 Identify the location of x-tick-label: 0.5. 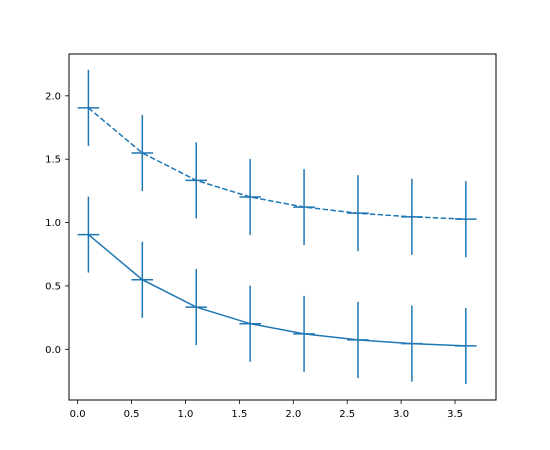
(132, 414).